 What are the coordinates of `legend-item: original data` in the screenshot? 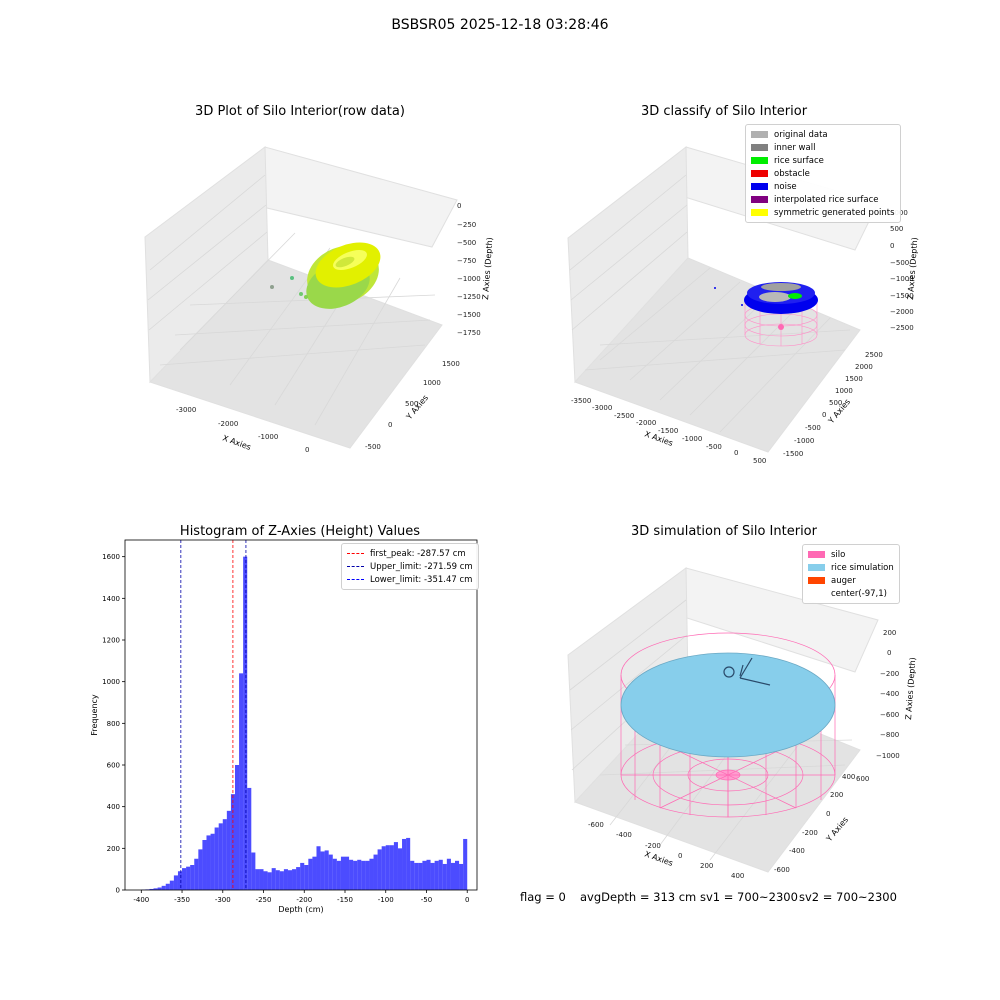 It's located at (823, 134).